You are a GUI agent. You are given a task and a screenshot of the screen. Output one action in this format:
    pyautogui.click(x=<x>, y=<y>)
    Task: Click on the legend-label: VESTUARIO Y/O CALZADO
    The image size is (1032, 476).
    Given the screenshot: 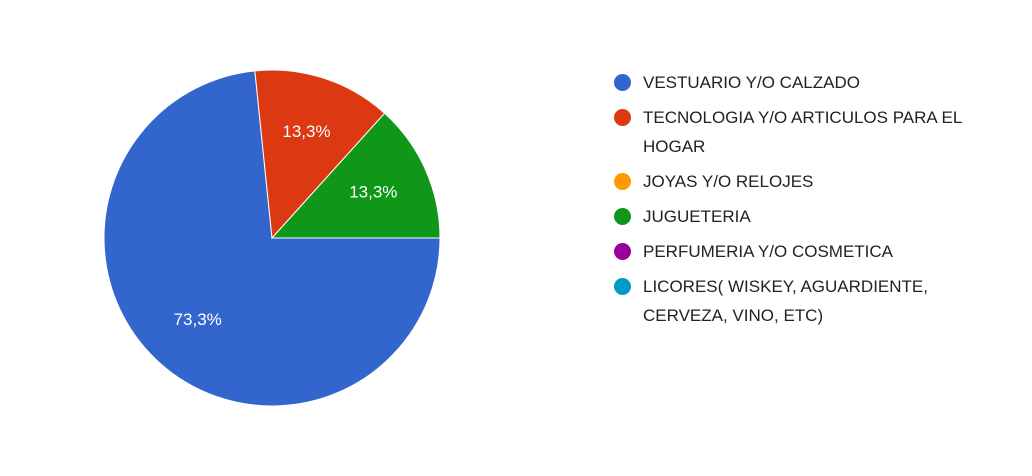 What is the action you would take?
    pyautogui.click(x=751, y=82)
    